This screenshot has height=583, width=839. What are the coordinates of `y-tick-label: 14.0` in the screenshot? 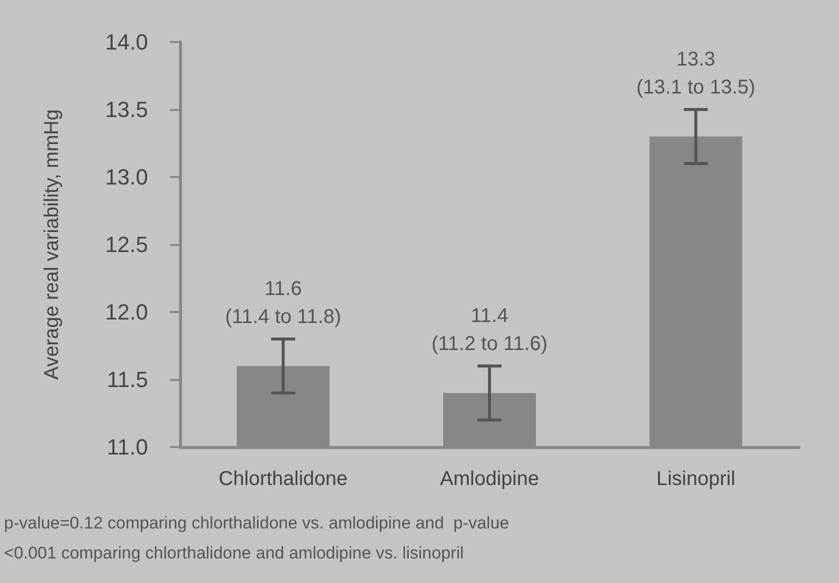 It's located at (126, 42).